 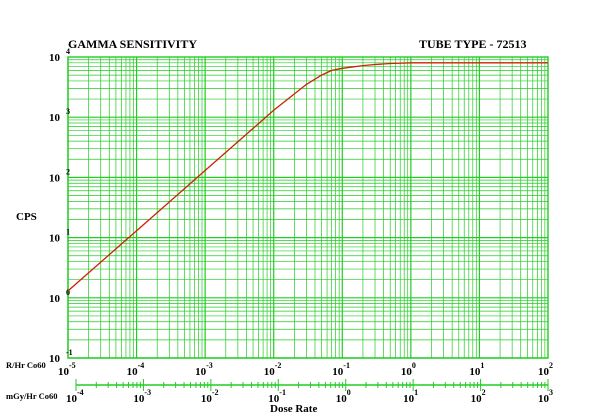 I want to click on secondary-x-tick-label: 10⁰, so click(x=343, y=396).